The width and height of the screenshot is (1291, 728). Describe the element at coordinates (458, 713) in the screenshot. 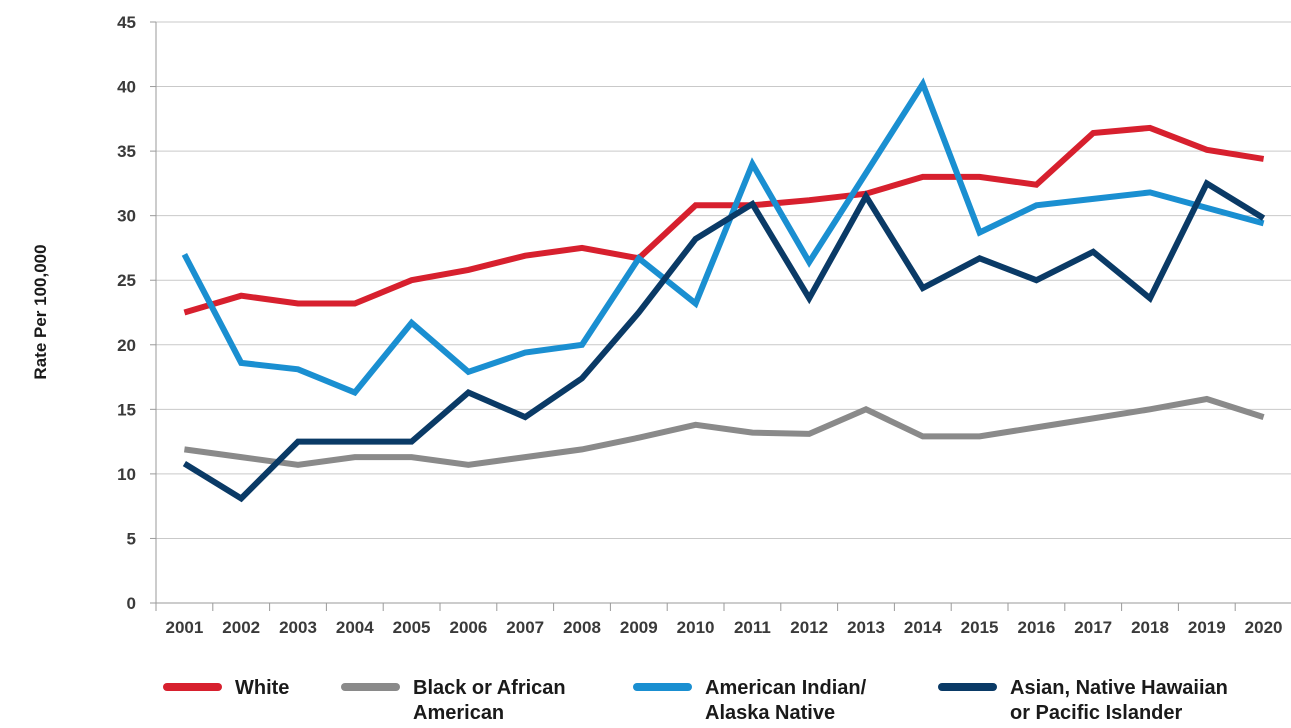

I see `legend-label: American` at that location.